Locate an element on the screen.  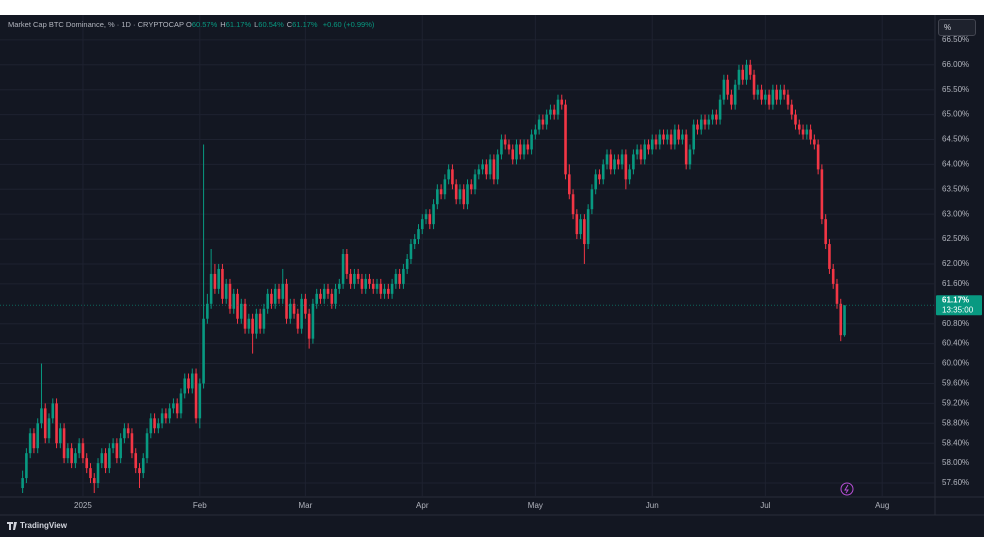
x-tick-label: May is located at coordinates (535, 505).